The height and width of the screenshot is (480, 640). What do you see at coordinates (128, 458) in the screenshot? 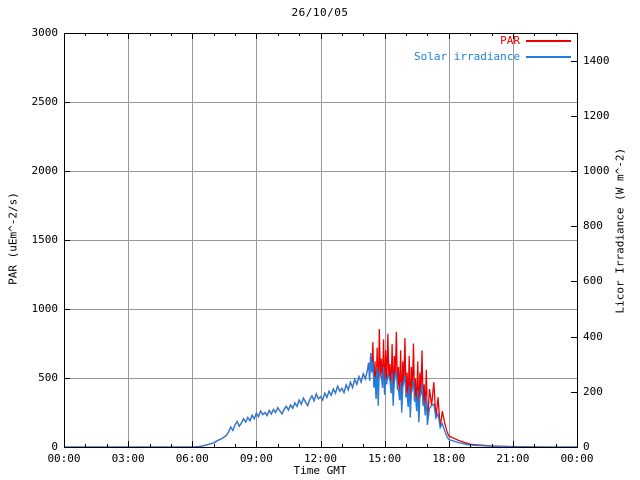
I see `x-tick-label: 03:00` at bounding box center [128, 458].